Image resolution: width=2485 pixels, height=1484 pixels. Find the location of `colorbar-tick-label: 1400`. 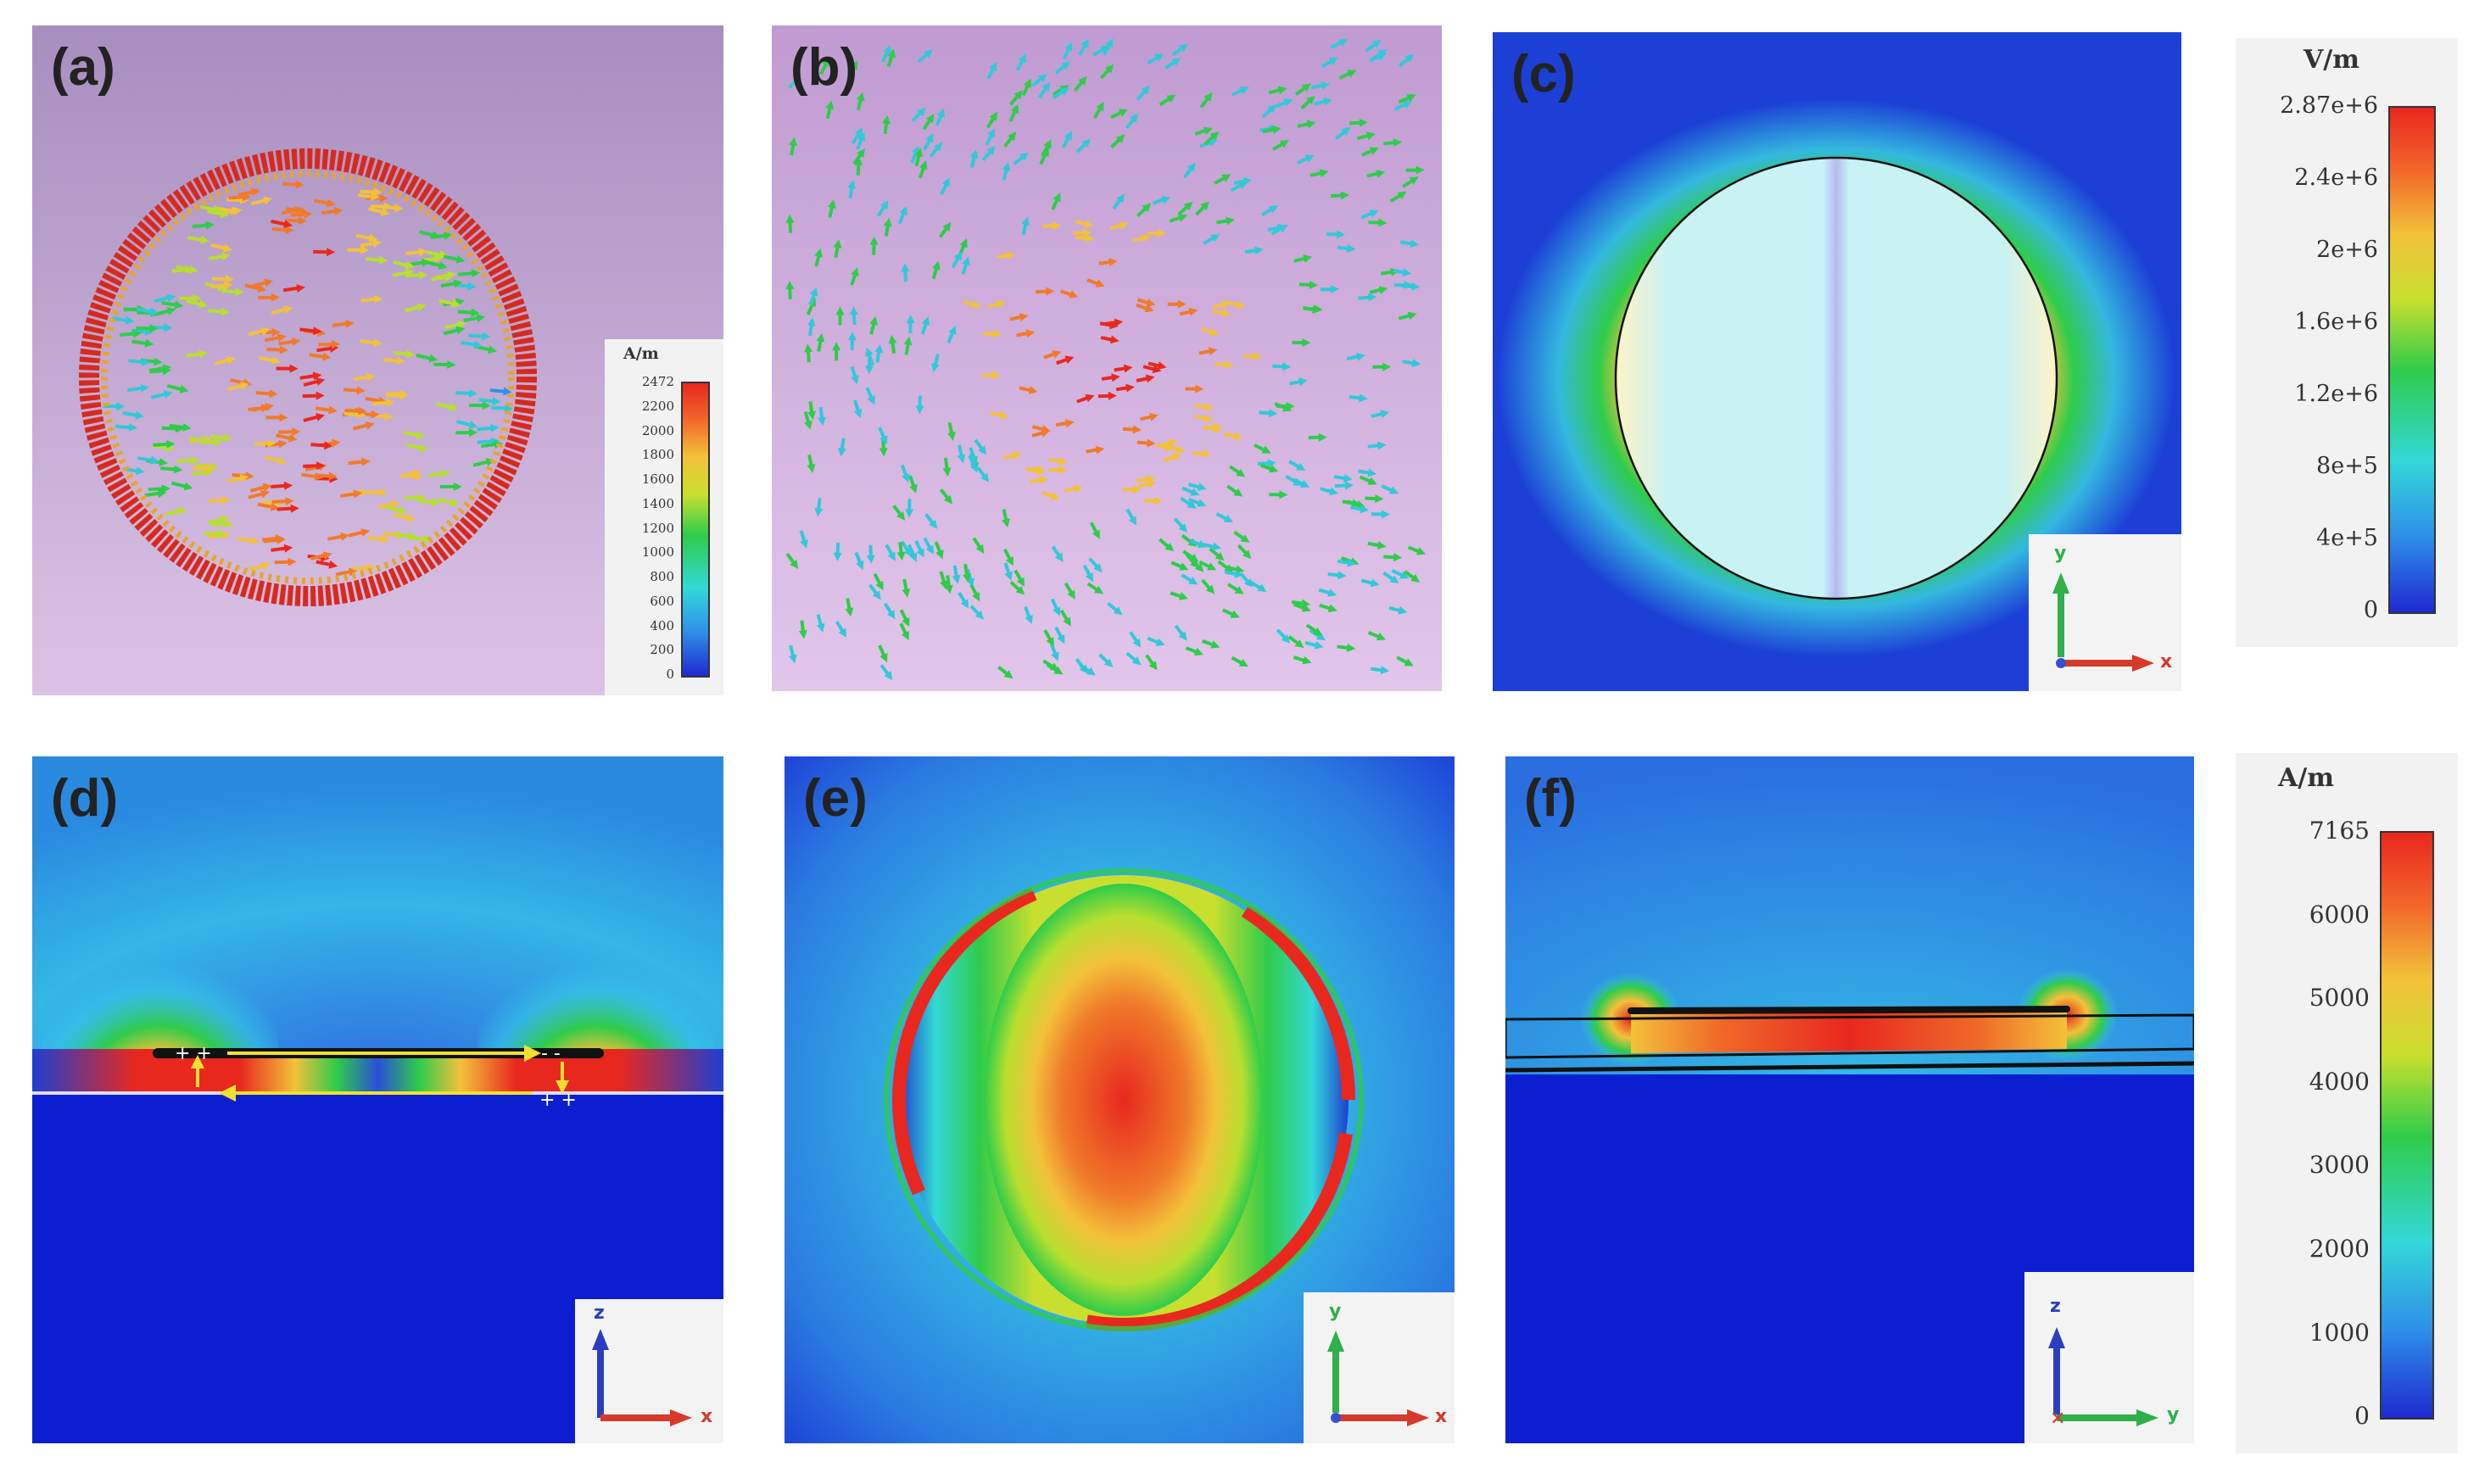

colorbar-tick-label: 1400 is located at coordinates (657, 503).